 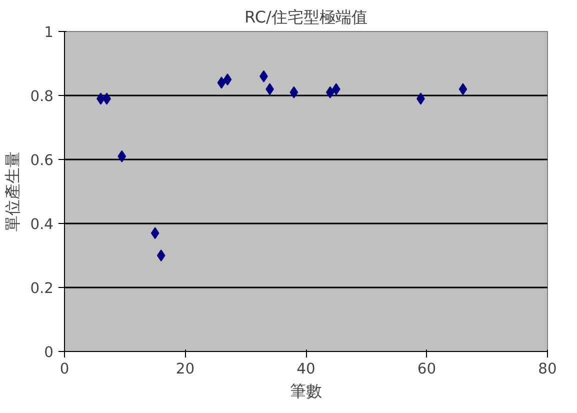 I want to click on x-tick-label: 60, so click(x=426, y=369).